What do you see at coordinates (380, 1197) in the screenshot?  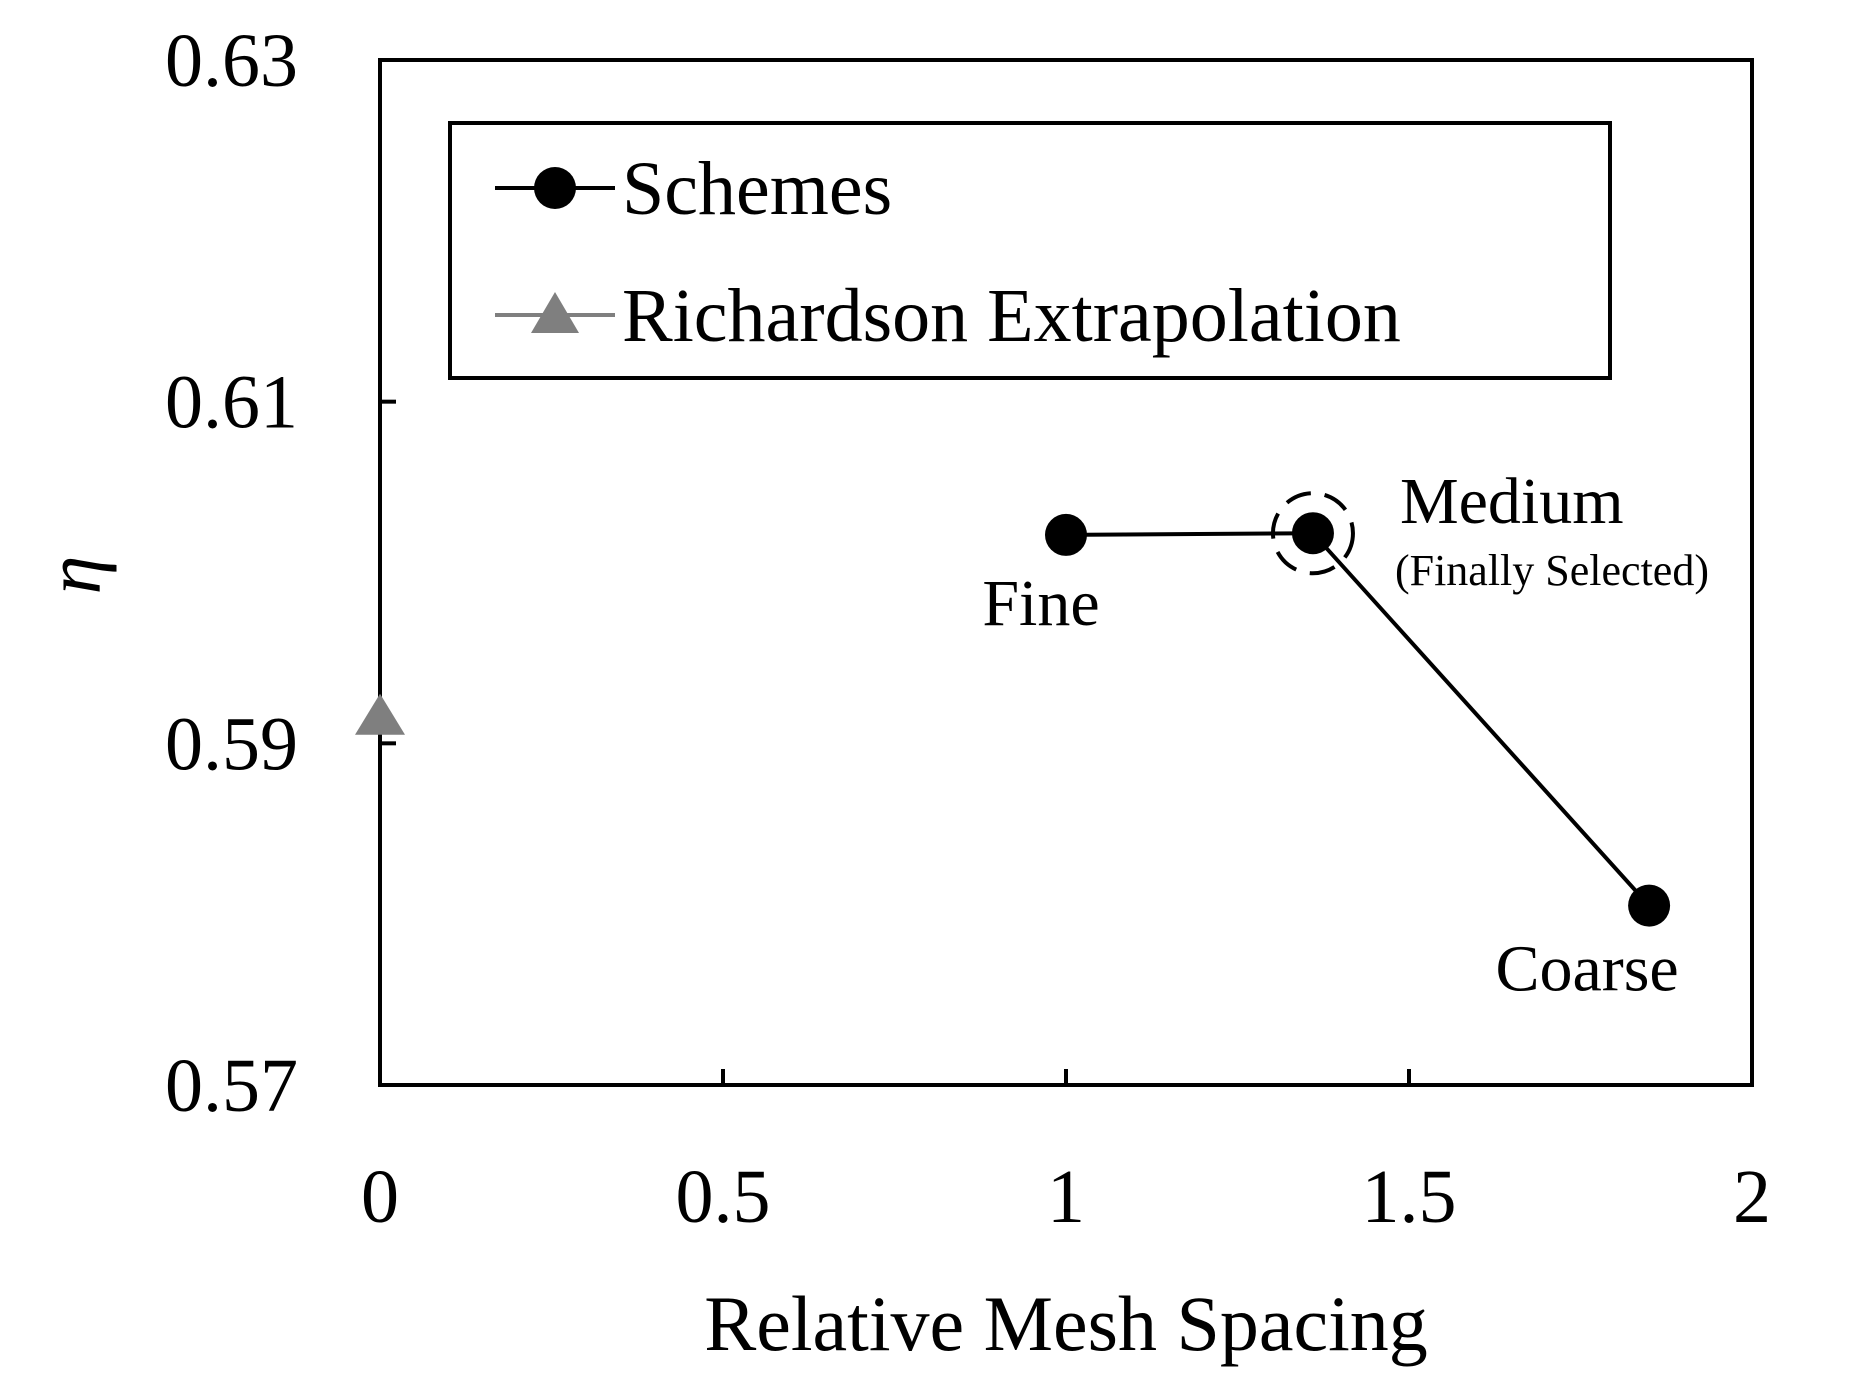 I see `x-tick-label: 0` at bounding box center [380, 1197].